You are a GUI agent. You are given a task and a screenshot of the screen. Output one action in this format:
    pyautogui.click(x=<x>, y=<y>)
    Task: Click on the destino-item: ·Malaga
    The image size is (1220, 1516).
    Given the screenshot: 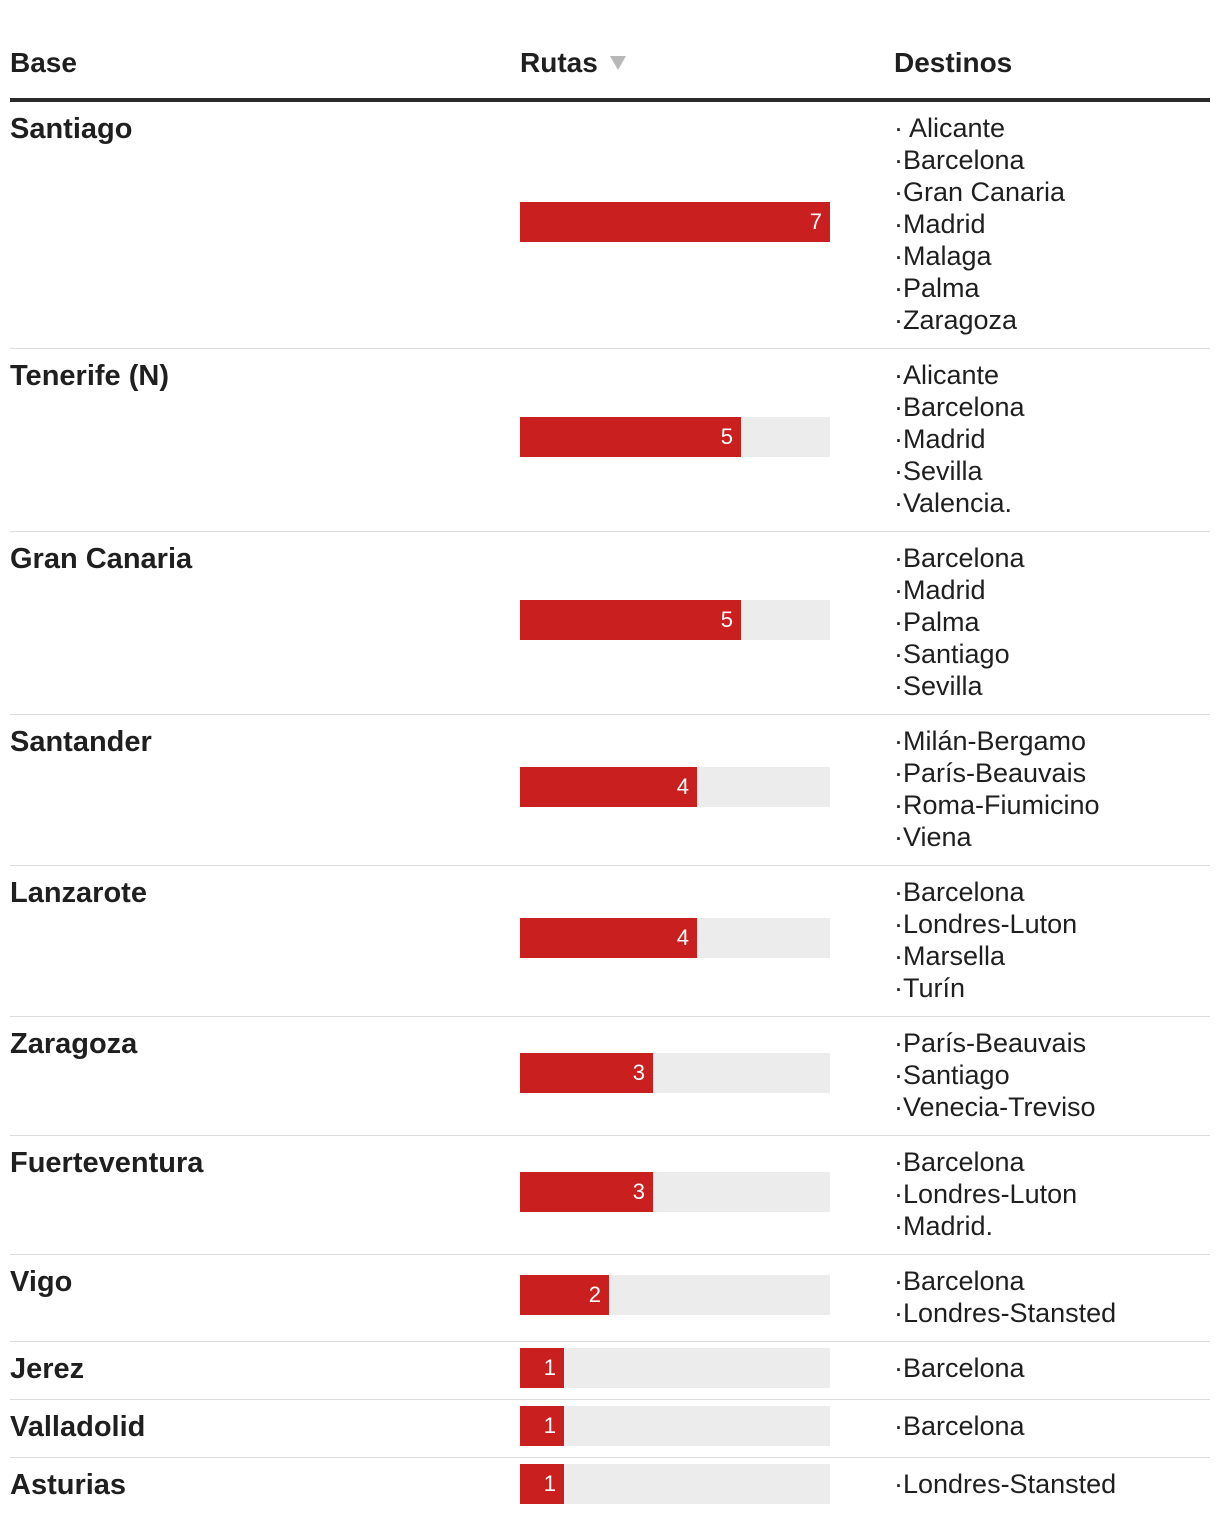 What is the action you would take?
    pyautogui.click(x=943, y=256)
    